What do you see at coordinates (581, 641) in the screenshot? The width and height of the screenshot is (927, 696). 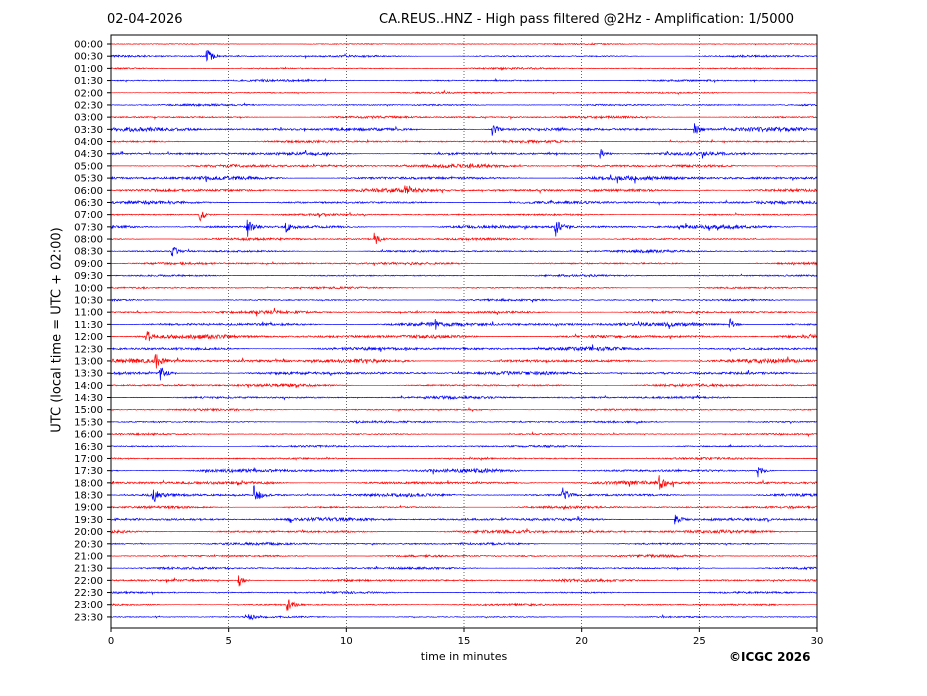 I see `x-tick-label: 20` at bounding box center [581, 641].